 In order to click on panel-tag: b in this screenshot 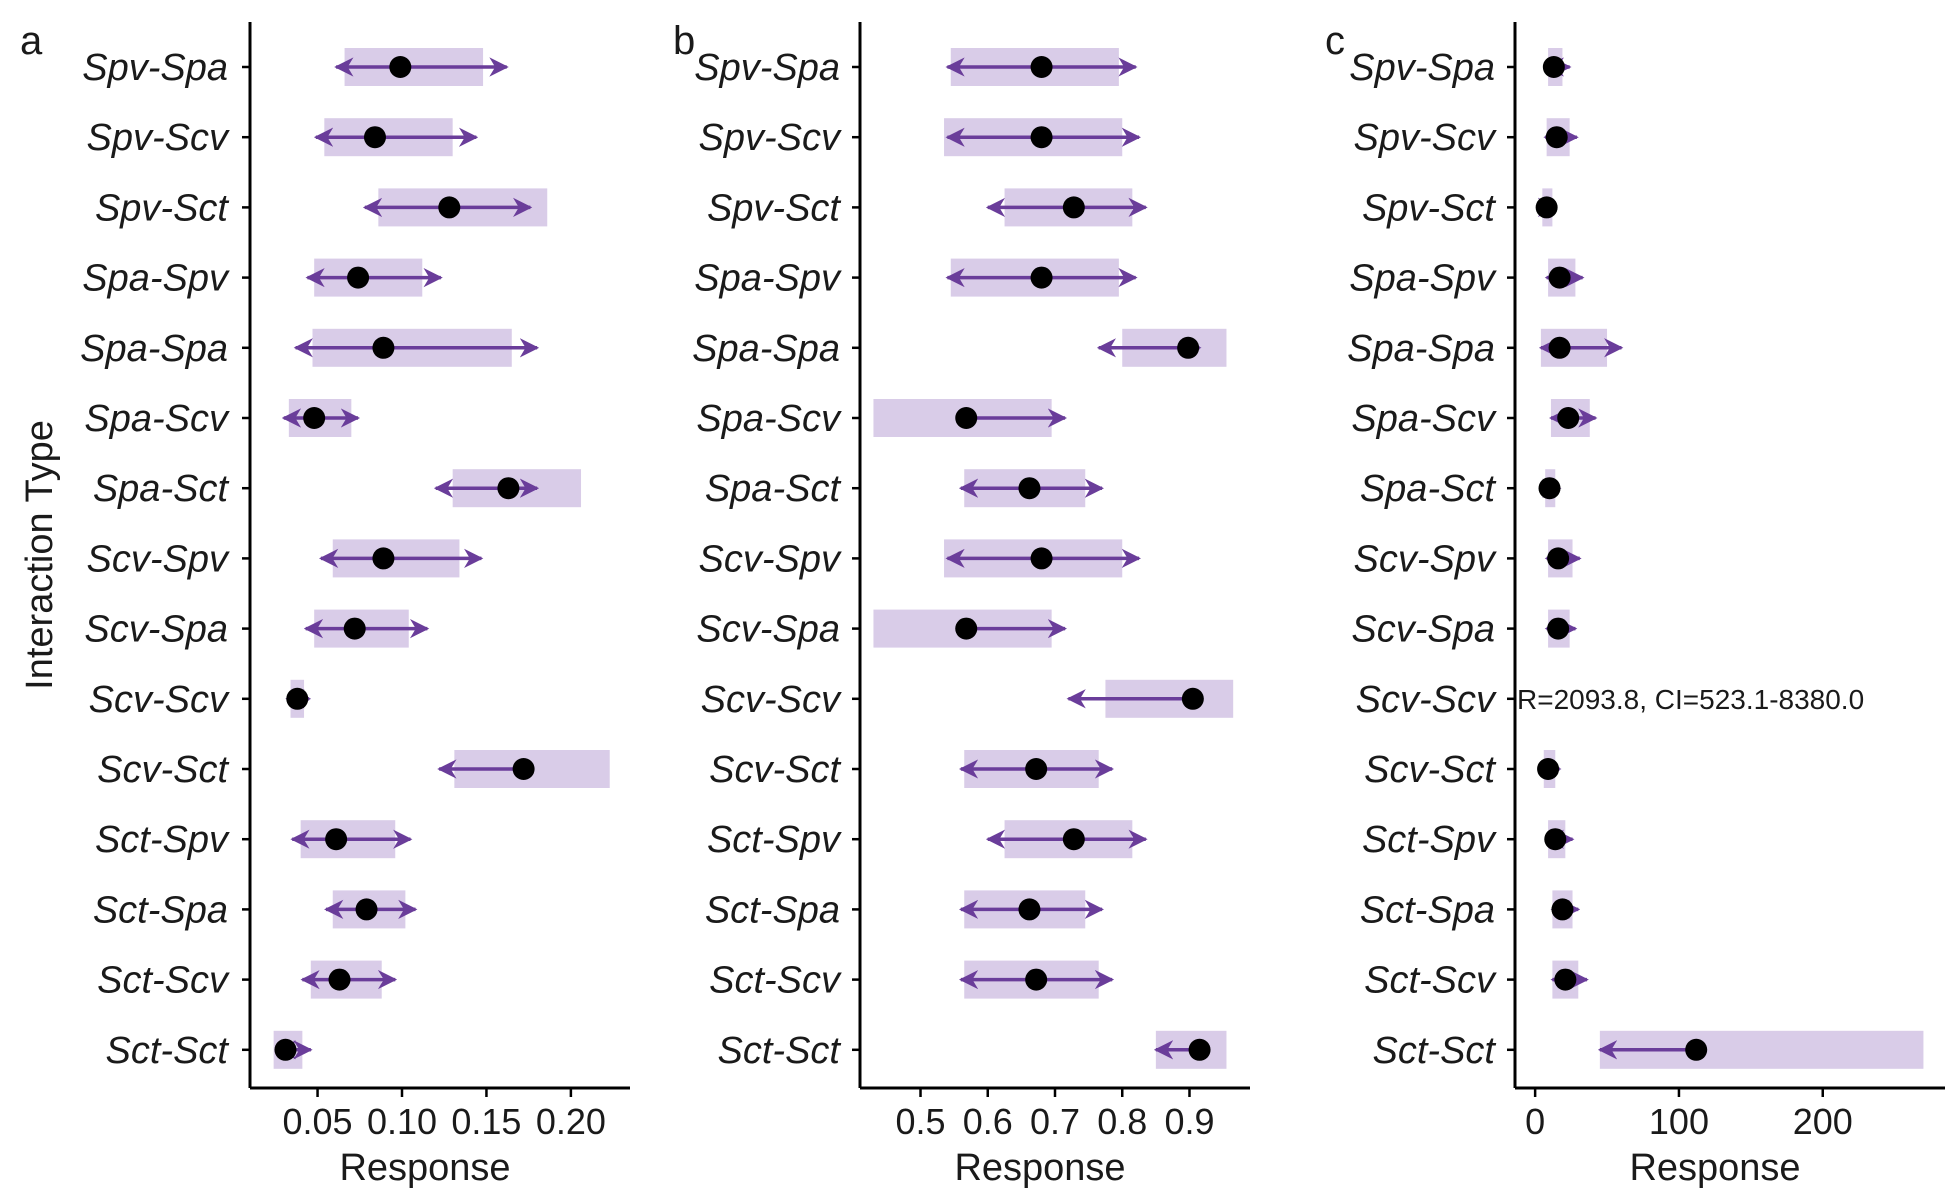, I will do `click(684, 41)`.